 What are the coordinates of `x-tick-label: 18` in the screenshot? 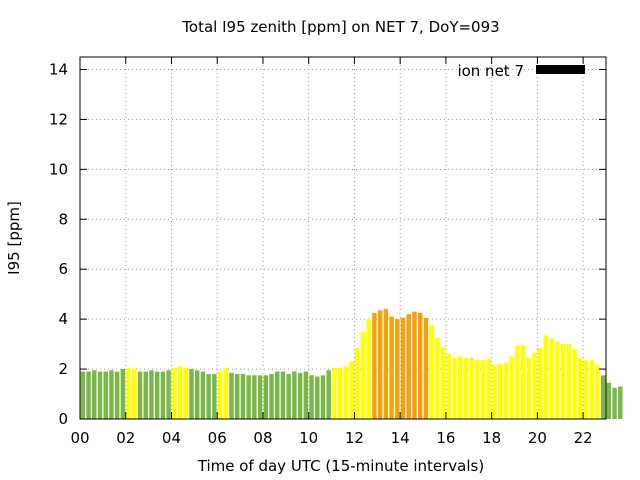 It's located at (491, 438).